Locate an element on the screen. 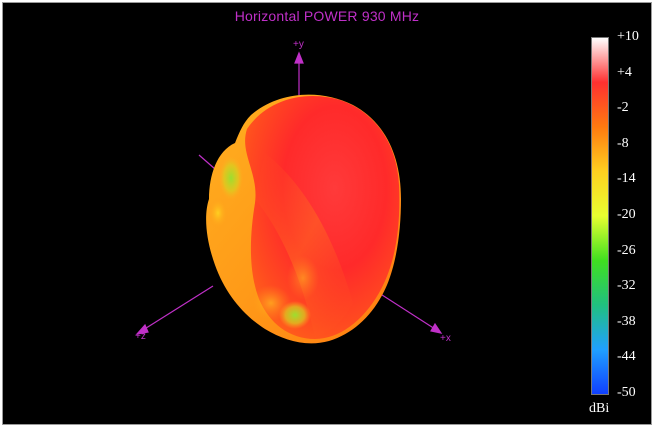 This screenshot has height=427, width=654. colorbar-tick-label: -2 is located at coordinates (623, 108).